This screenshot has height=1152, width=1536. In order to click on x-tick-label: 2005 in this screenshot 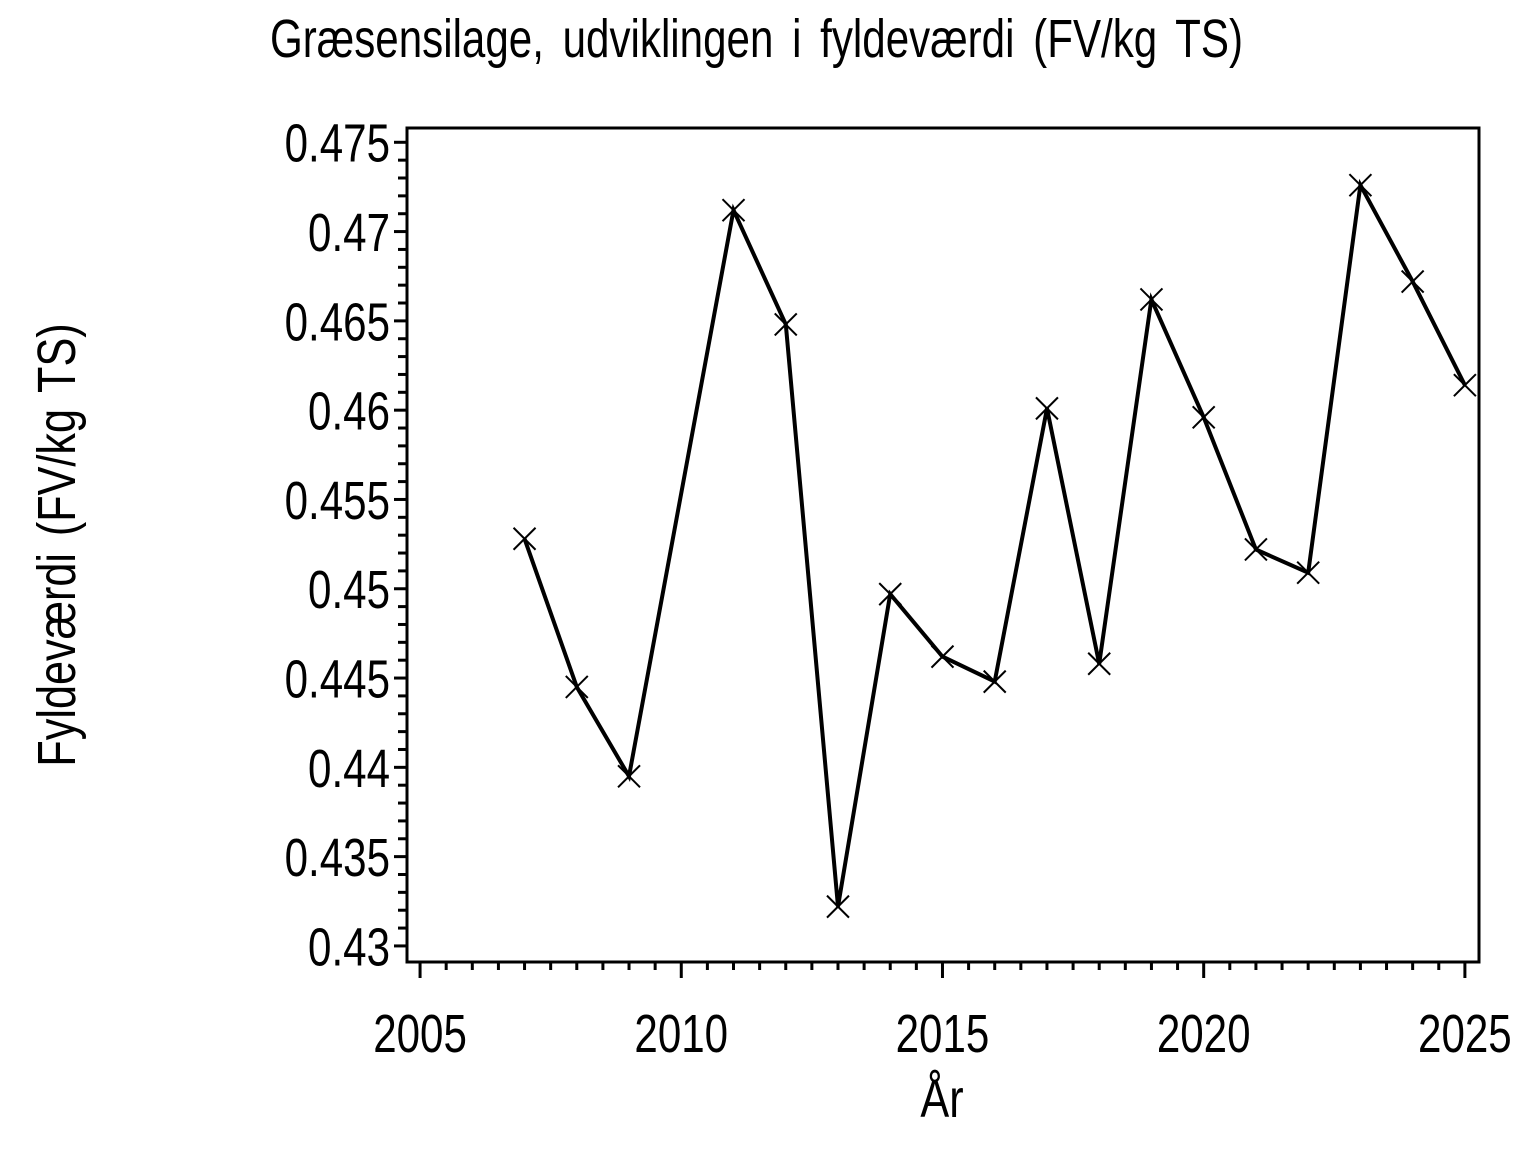, I will do `click(420, 1034)`.